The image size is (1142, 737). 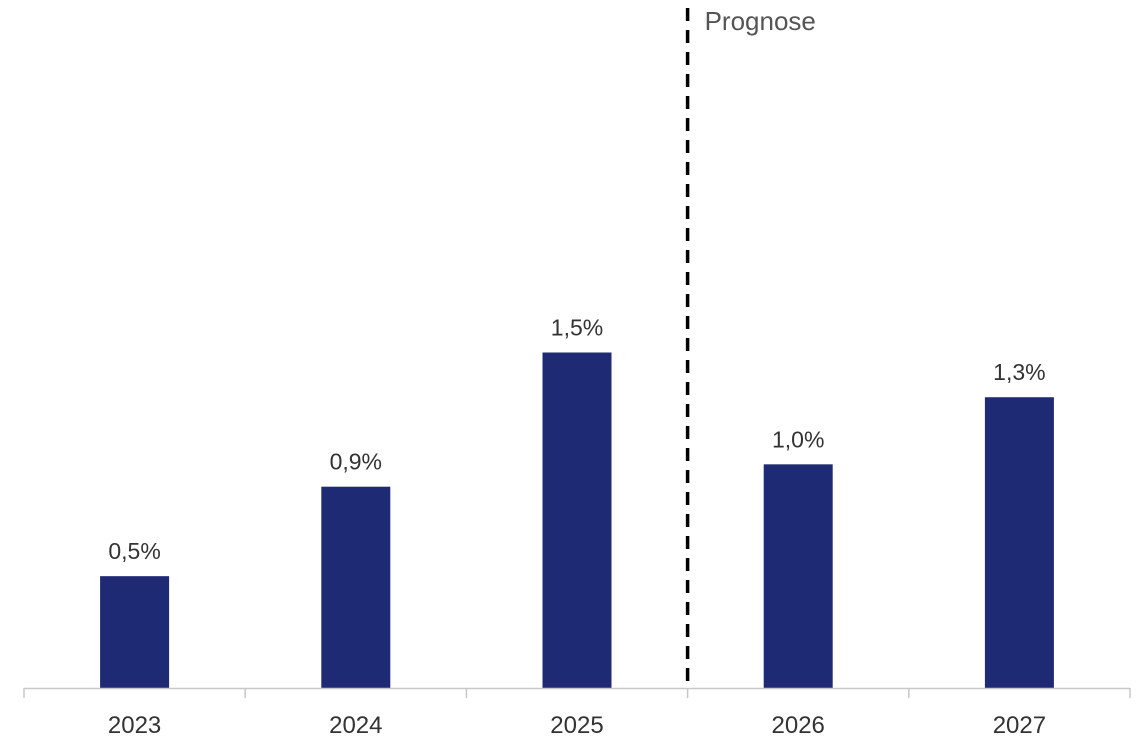 What do you see at coordinates (1019, 724) in the screenshot?
I see `x-tick-label-2027: 2027` at bounding box center [1019, 724].